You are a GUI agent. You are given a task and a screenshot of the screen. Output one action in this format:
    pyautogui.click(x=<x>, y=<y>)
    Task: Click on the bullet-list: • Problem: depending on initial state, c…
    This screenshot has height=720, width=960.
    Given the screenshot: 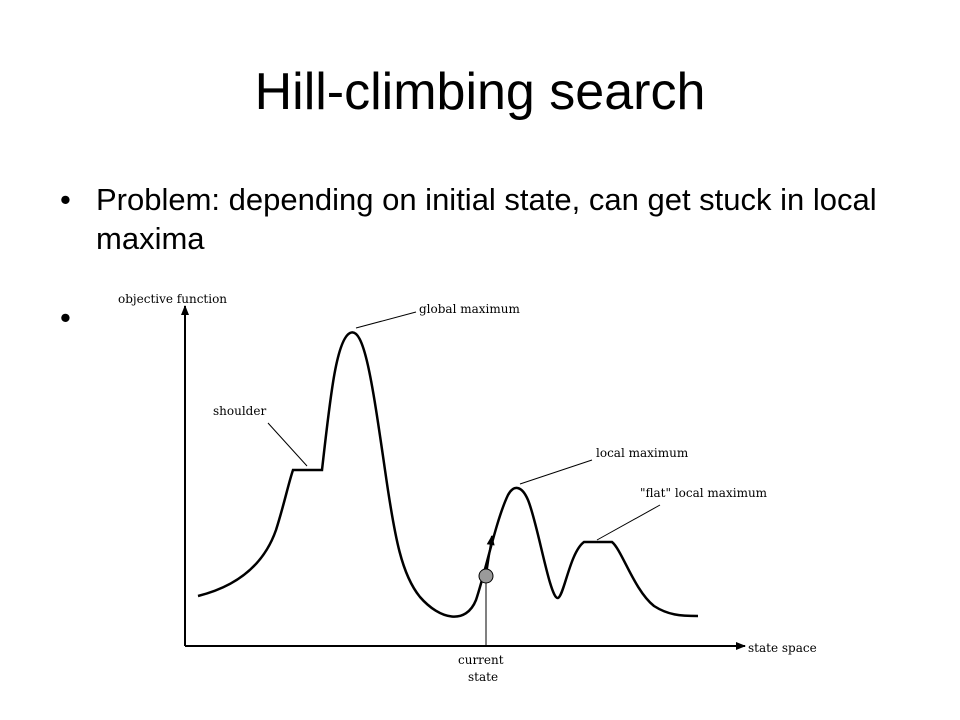 What is the action you would take?
    pyautogui.click(x=490, y=219)
    